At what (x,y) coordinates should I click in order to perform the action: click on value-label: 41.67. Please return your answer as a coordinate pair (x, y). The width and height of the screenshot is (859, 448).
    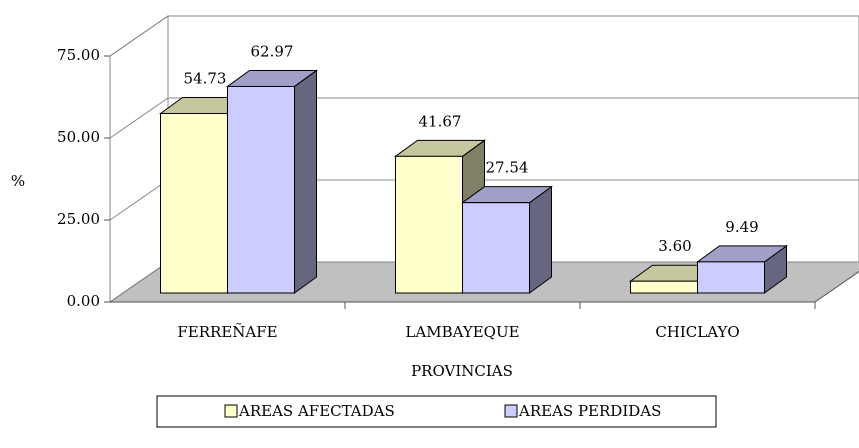
    Looking at the image, I should click on (440, 121).